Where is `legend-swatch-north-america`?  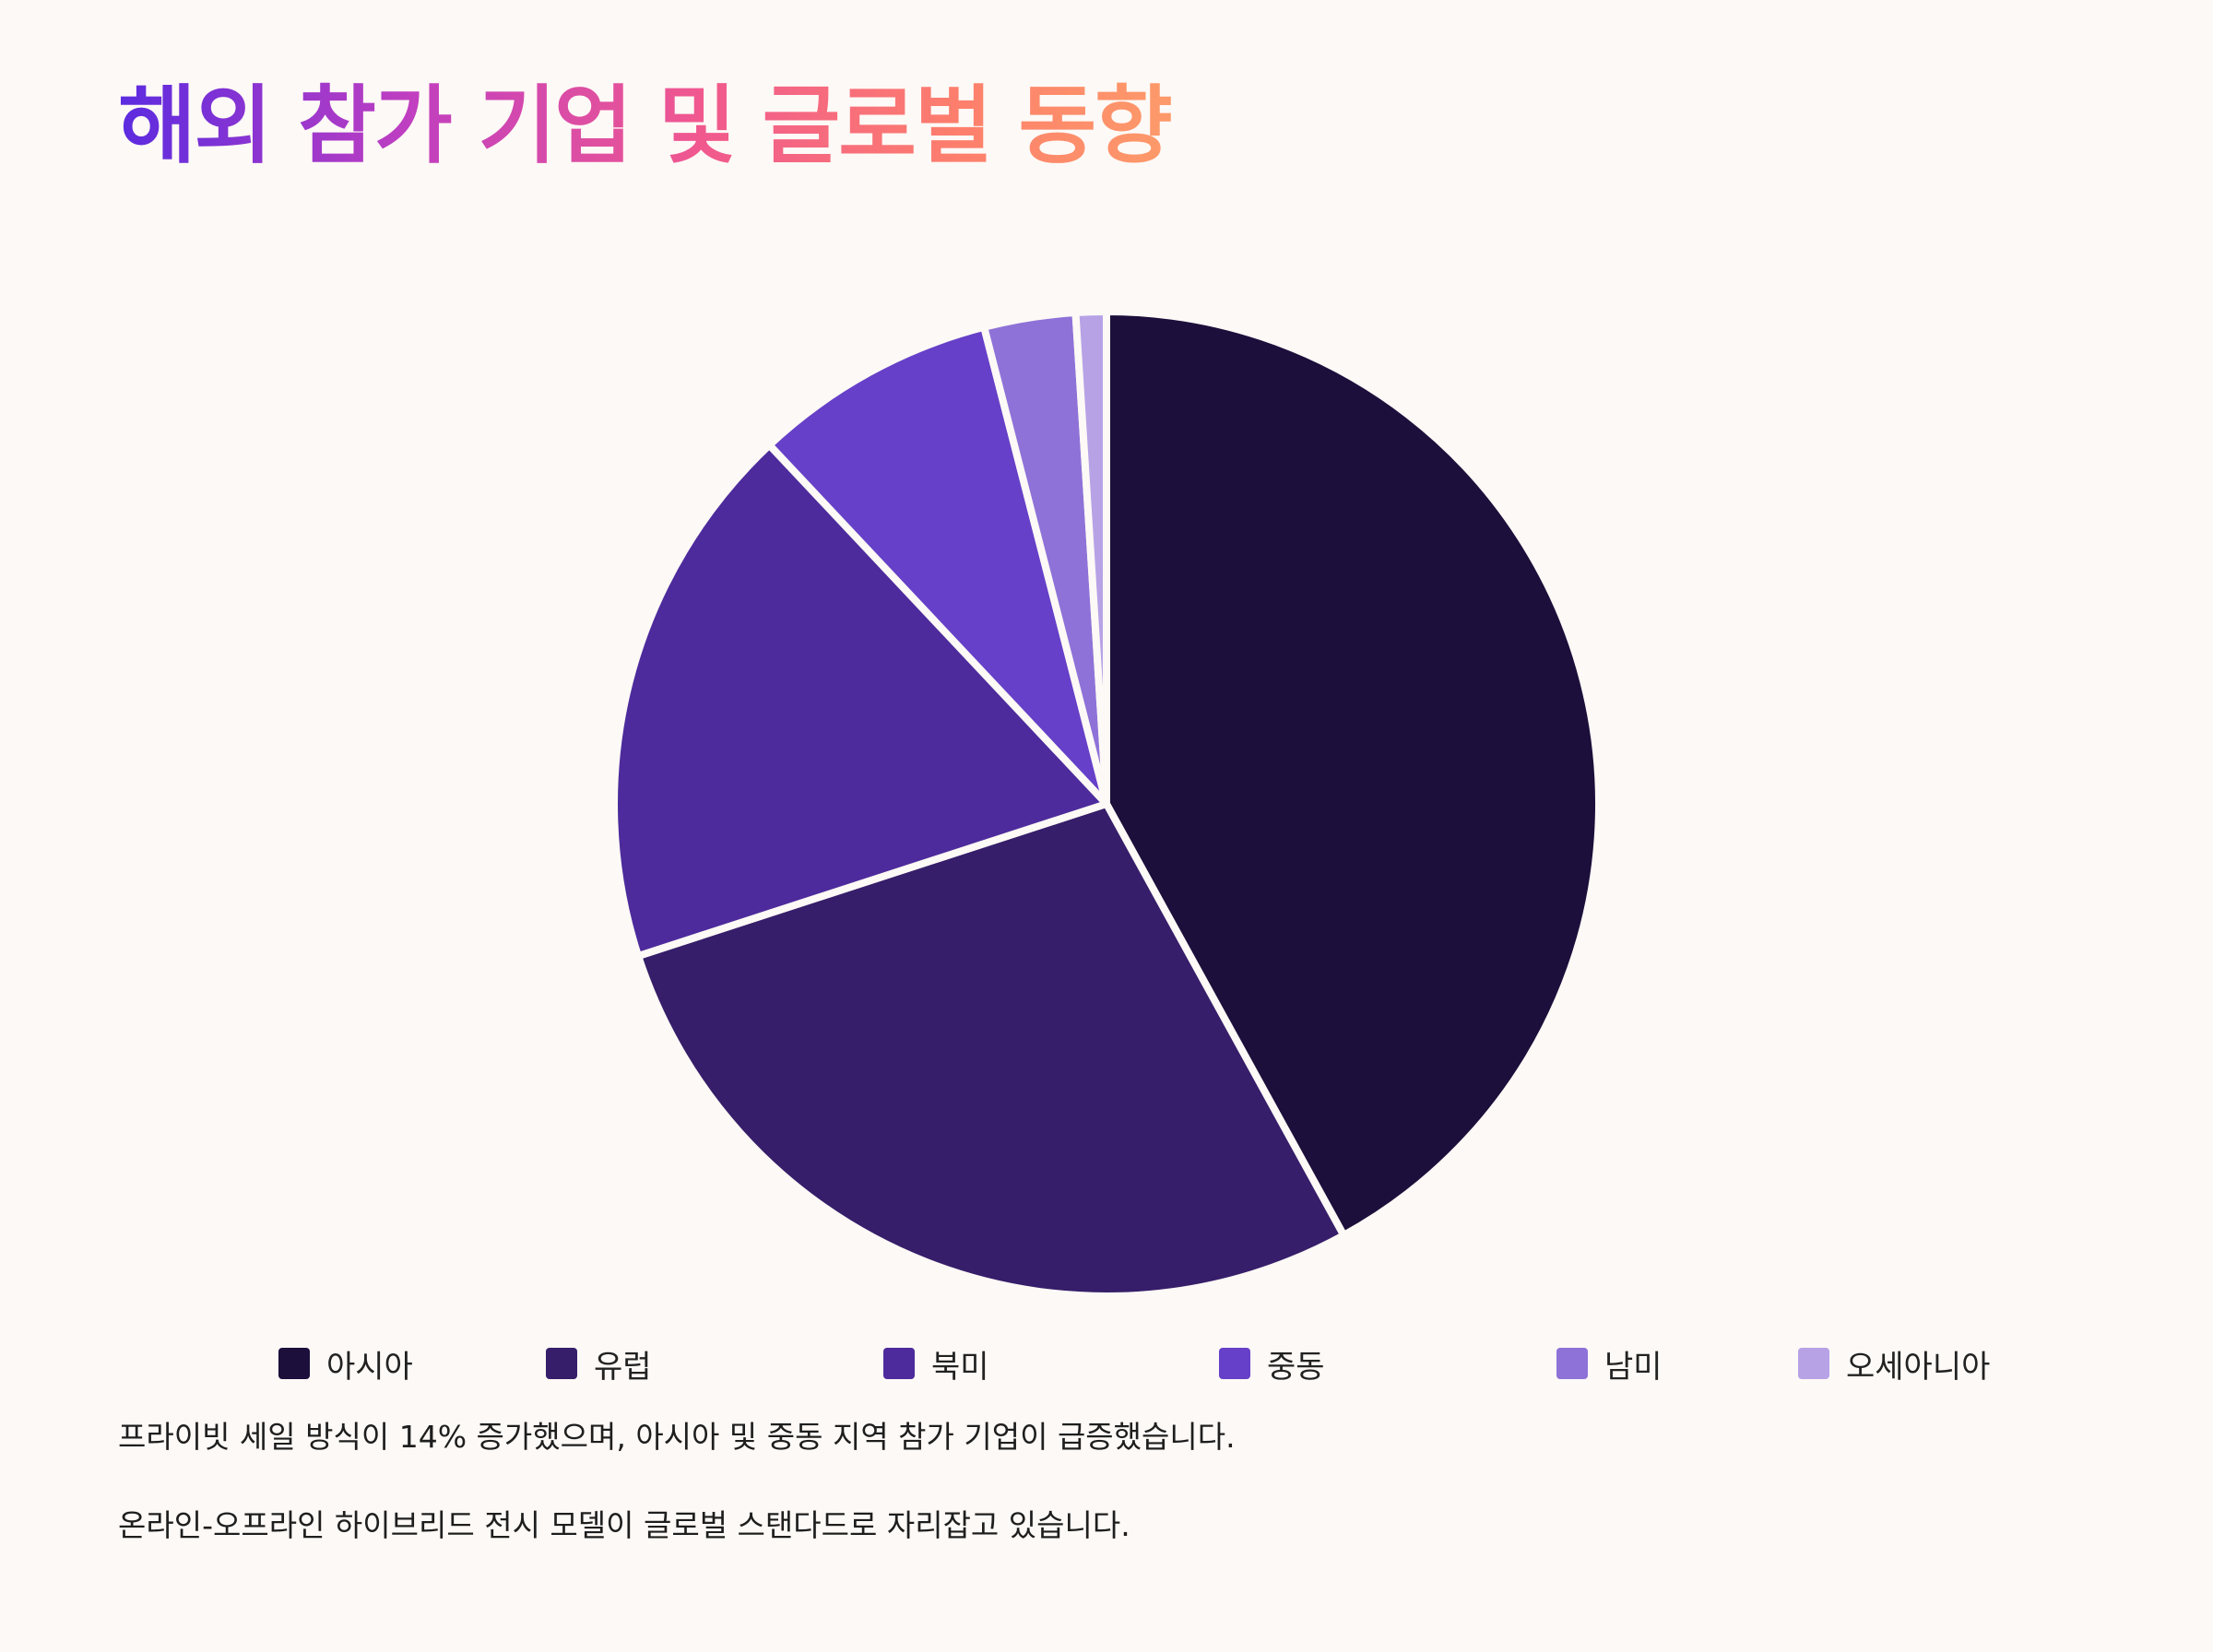
legend-swatch-north-america is located at coordinates (899, 1363).